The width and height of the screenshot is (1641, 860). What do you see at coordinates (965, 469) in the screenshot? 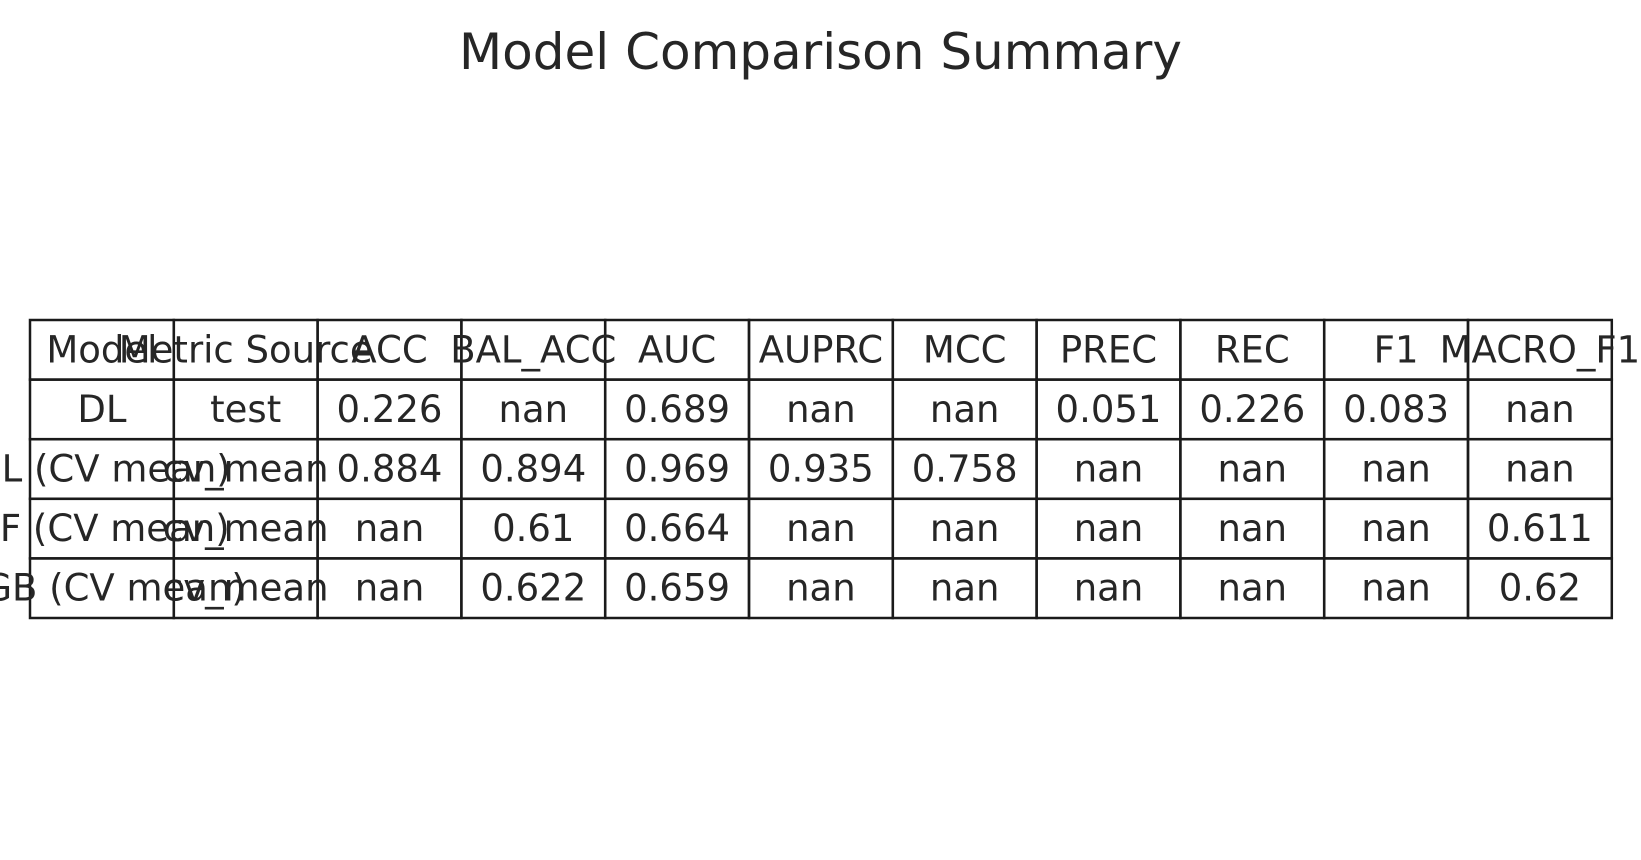
I see `table-cell-value: 0.758` at bounding box center [965, 469].